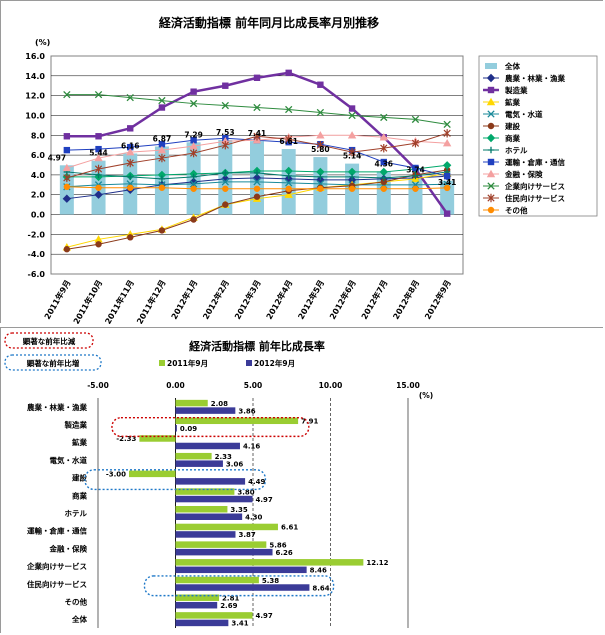  Describe the element at coordinates (352, 156) in the screenshot. I see `bar-data-label: 5.14` at that location.